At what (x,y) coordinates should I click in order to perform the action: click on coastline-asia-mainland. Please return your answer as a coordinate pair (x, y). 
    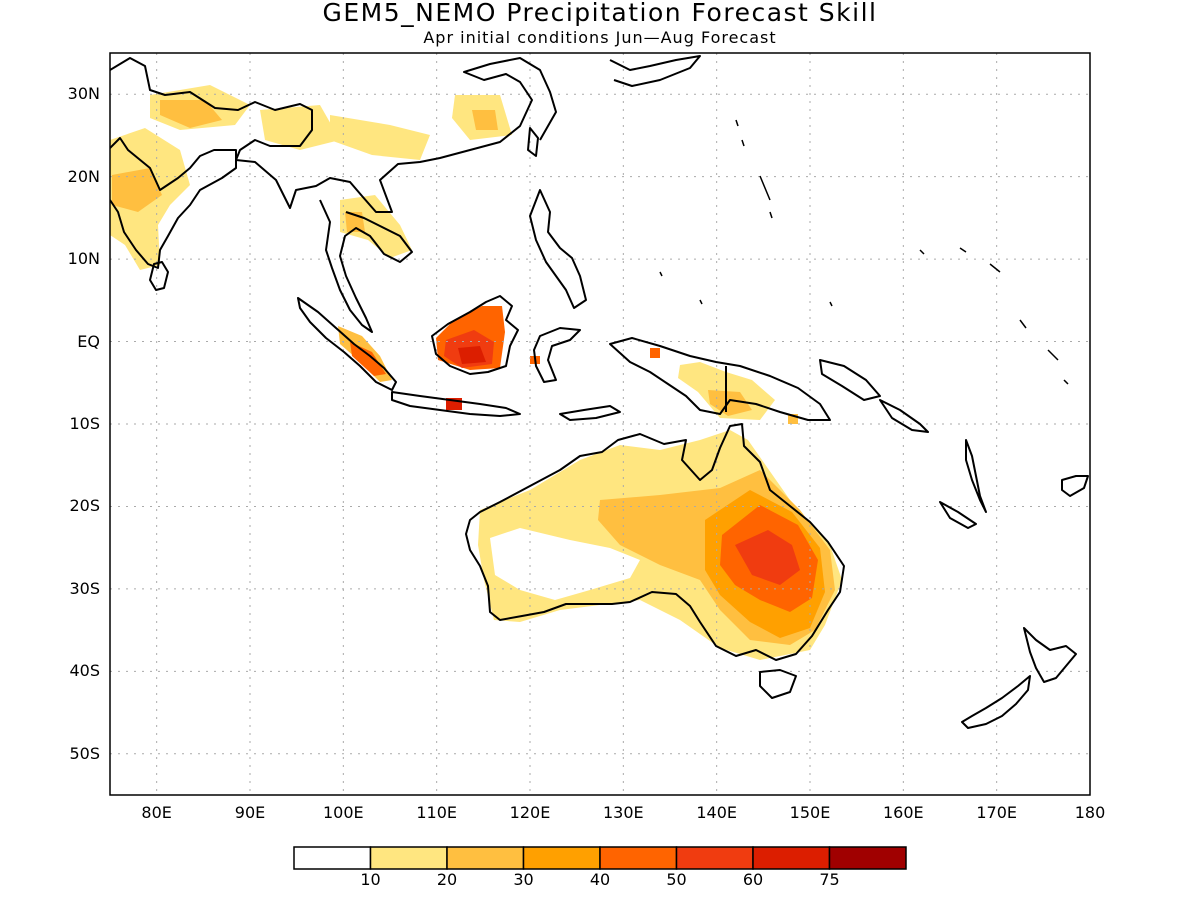
    Looking at the image, I should click on (333, 135).